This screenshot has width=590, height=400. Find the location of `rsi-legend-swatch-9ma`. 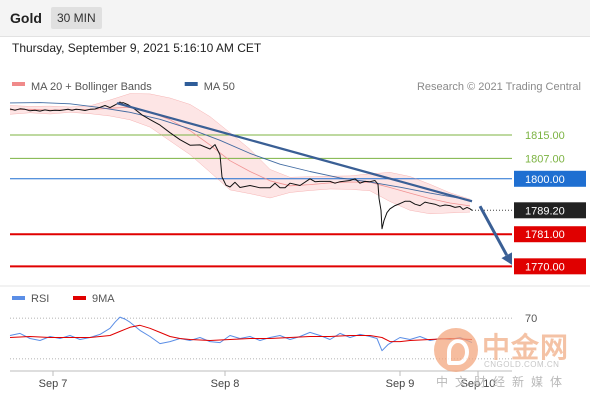

rsi-legend-swatch-9ma is located at coordinates (79, 298).